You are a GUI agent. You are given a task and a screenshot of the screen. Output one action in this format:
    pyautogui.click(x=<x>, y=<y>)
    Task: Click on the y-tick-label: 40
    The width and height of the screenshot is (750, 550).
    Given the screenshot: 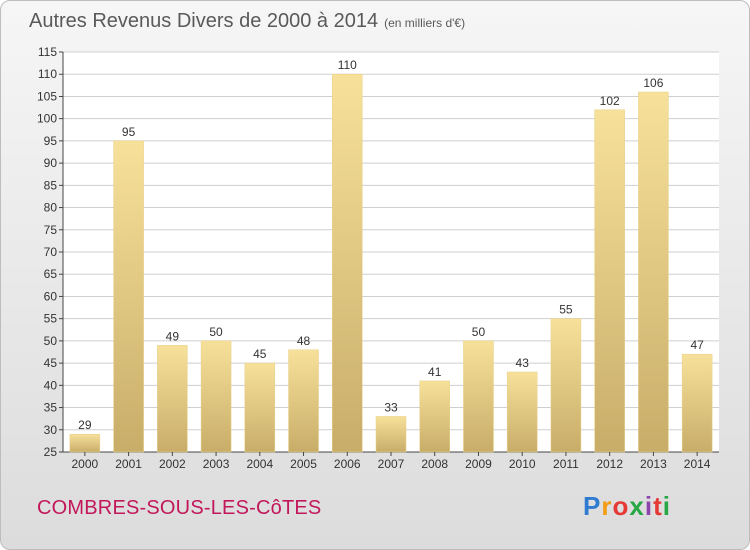 What is the action you would take?
    pyautogui.click(x=51, y=385)
    